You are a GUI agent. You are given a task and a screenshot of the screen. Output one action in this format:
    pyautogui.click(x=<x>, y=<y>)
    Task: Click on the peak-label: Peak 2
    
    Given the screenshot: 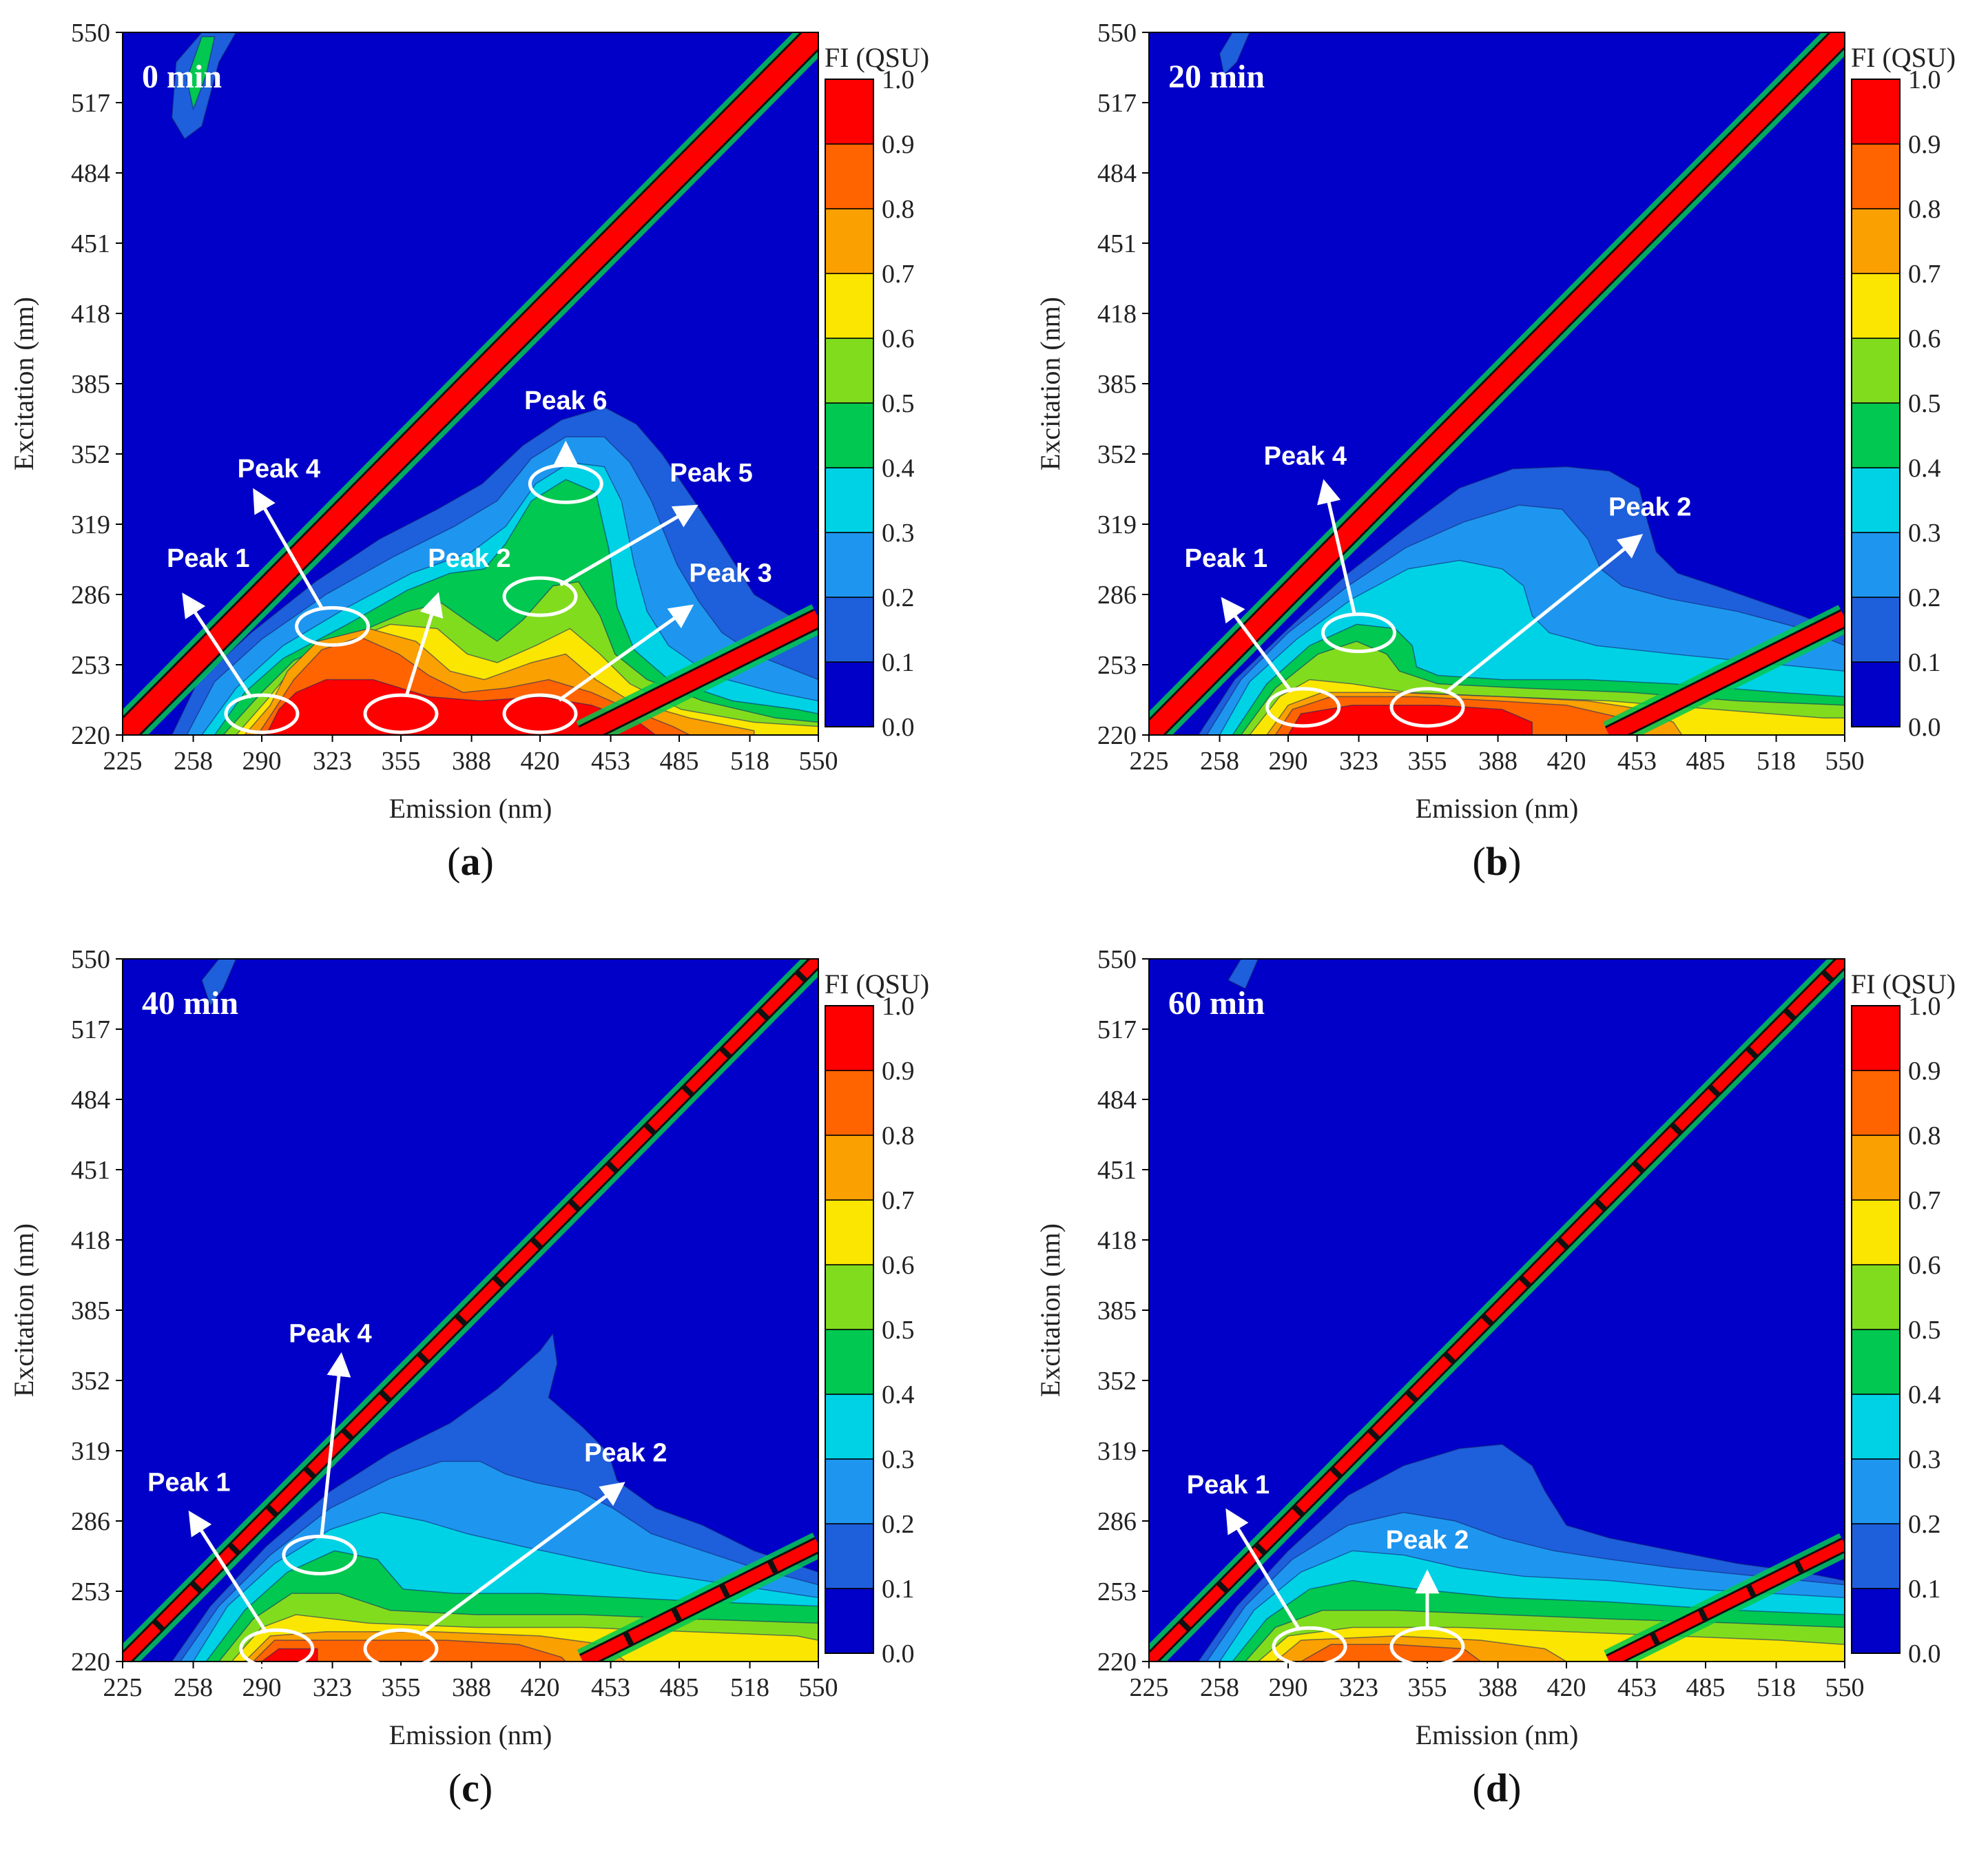 What is the action you would take?
    pyautogui.click(x=625, y=1452)
    